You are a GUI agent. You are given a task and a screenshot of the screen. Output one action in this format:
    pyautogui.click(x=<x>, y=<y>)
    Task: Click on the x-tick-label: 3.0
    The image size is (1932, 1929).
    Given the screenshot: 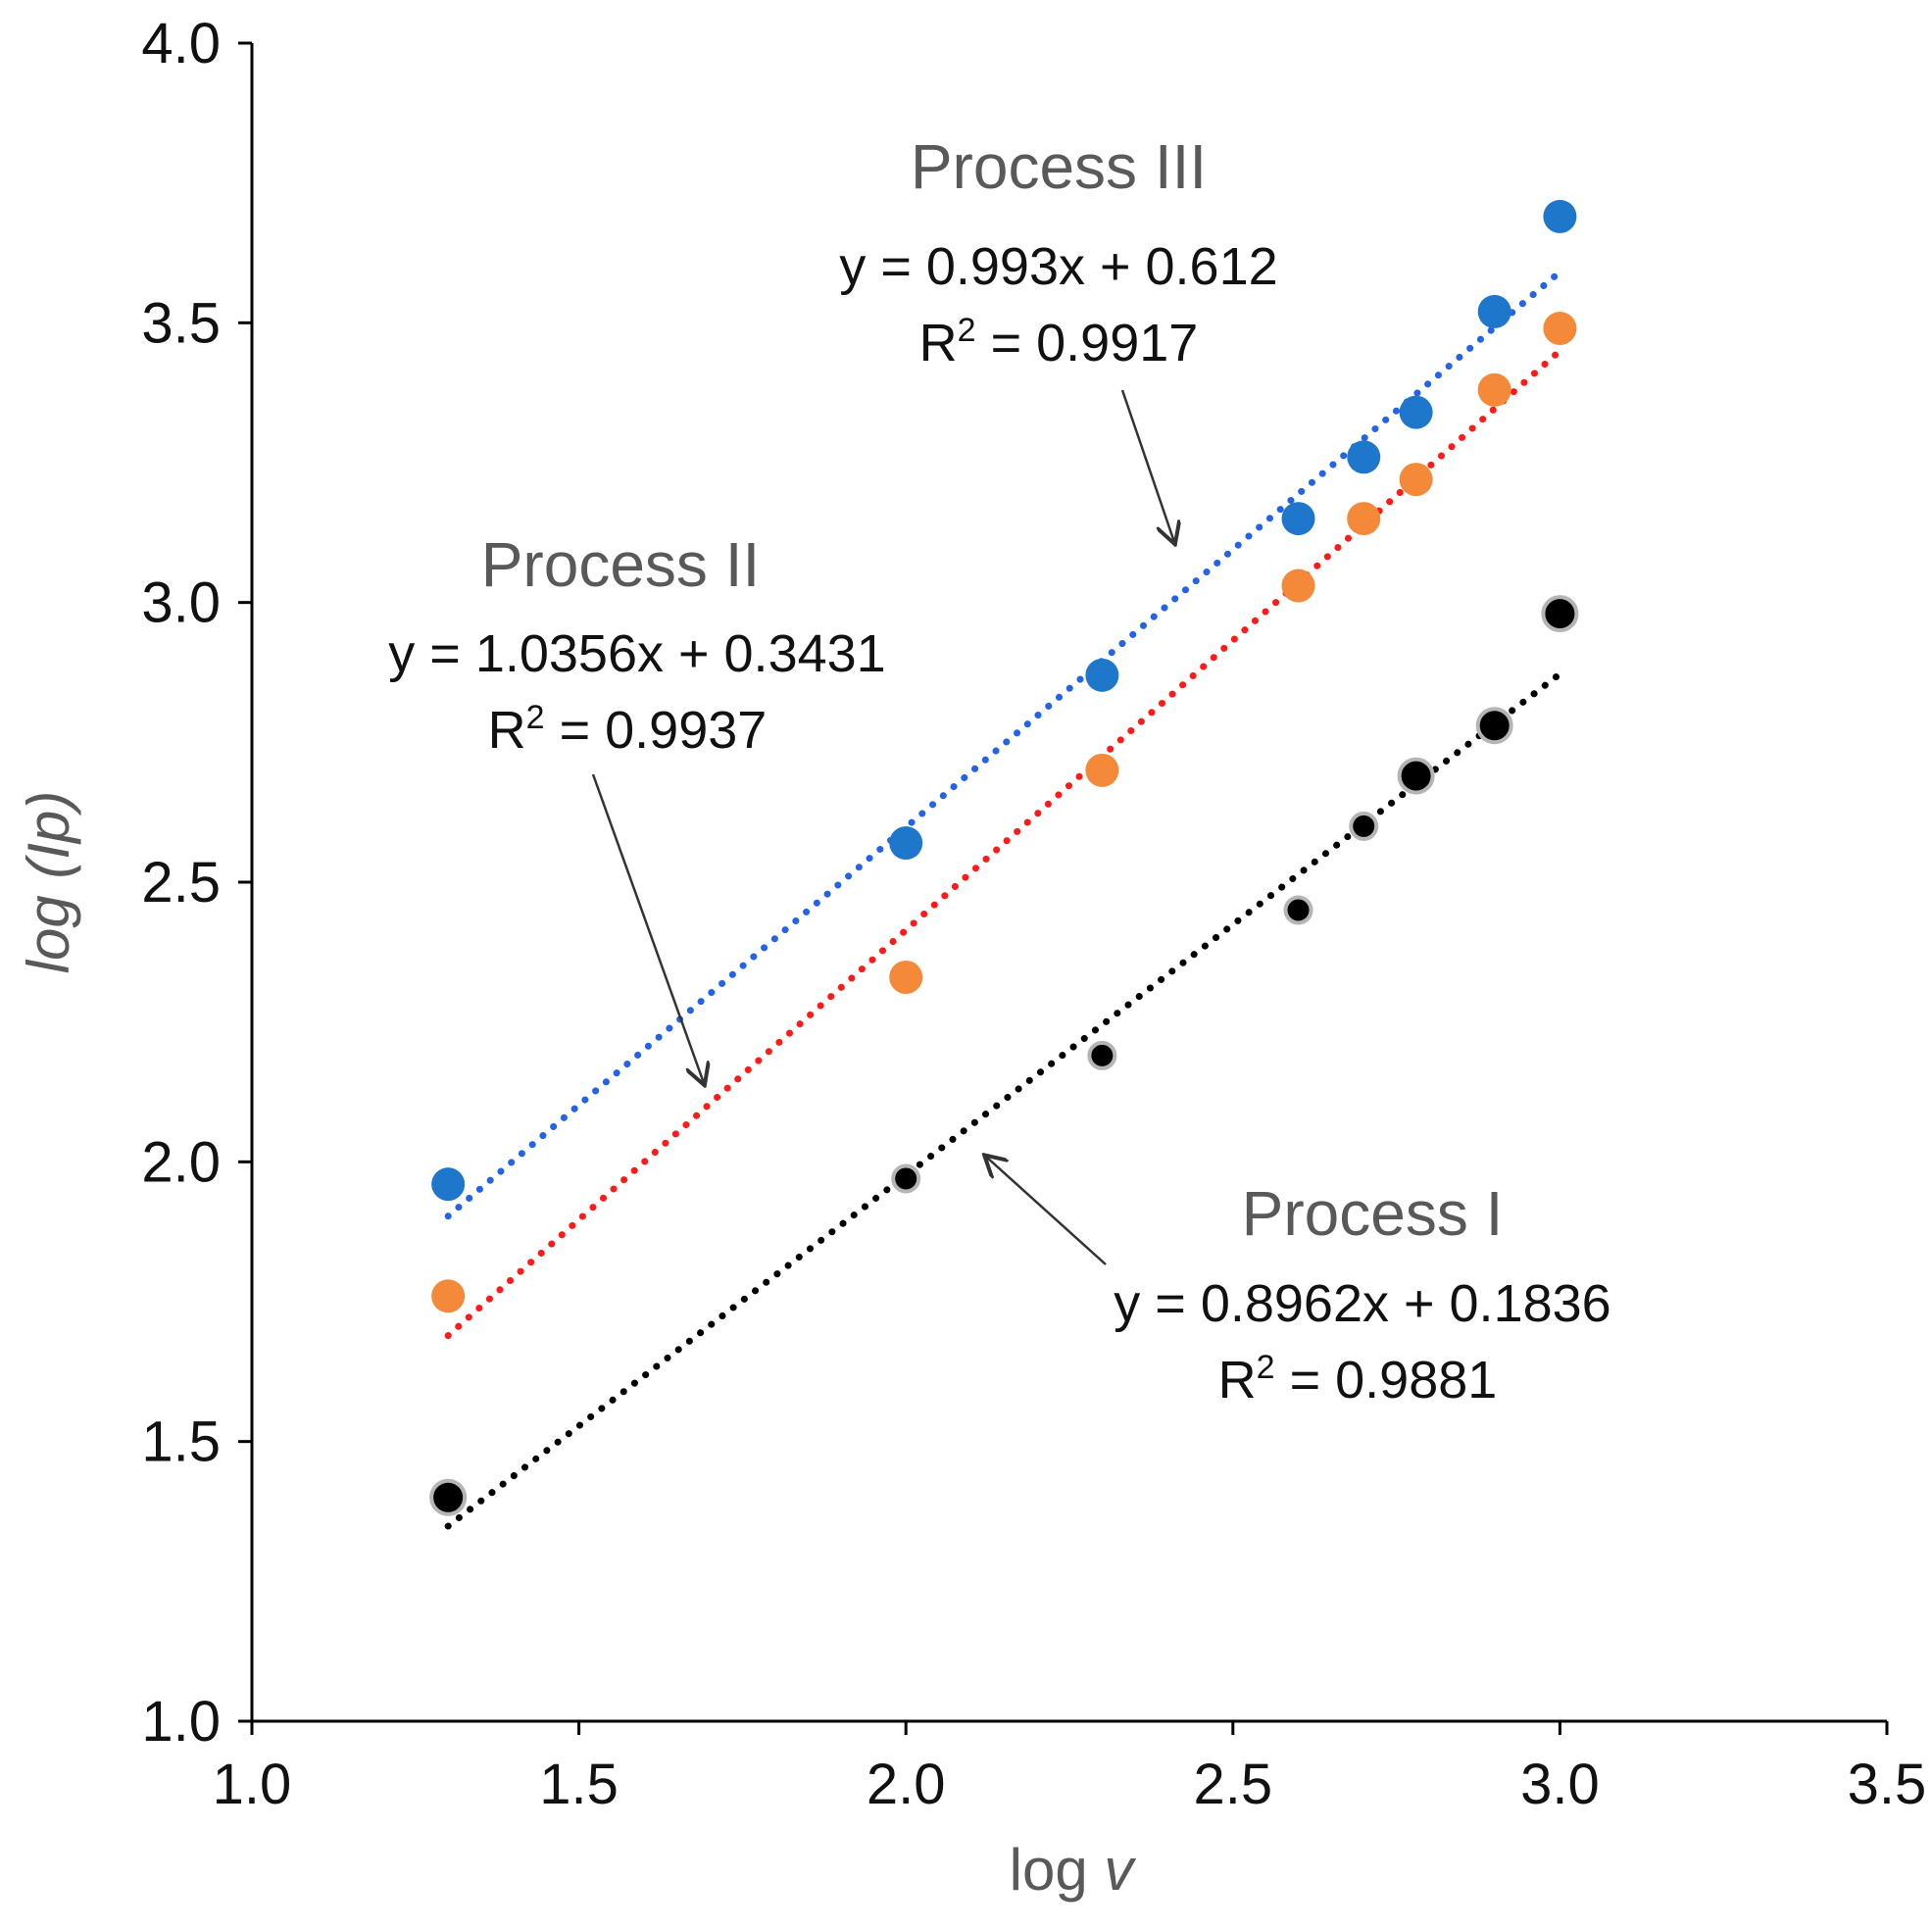 What is the action you would take?
    pyautogui.click(x=1560, y=1785)
    